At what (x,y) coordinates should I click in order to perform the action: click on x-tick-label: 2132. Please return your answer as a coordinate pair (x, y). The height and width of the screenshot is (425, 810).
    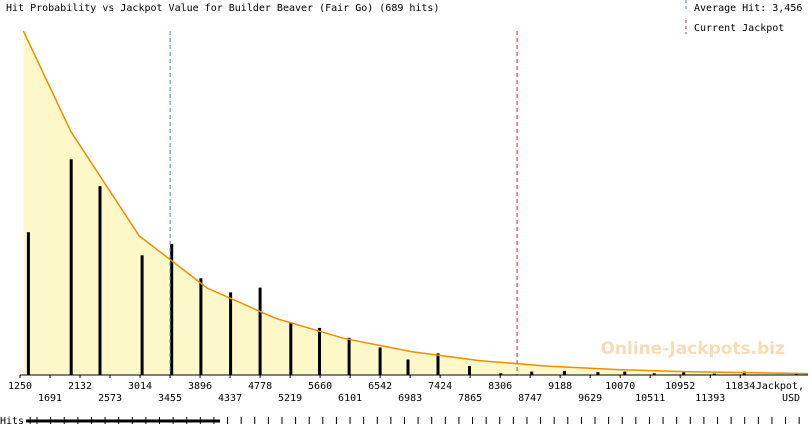
    Looking at the image, I should click on (80, 386).